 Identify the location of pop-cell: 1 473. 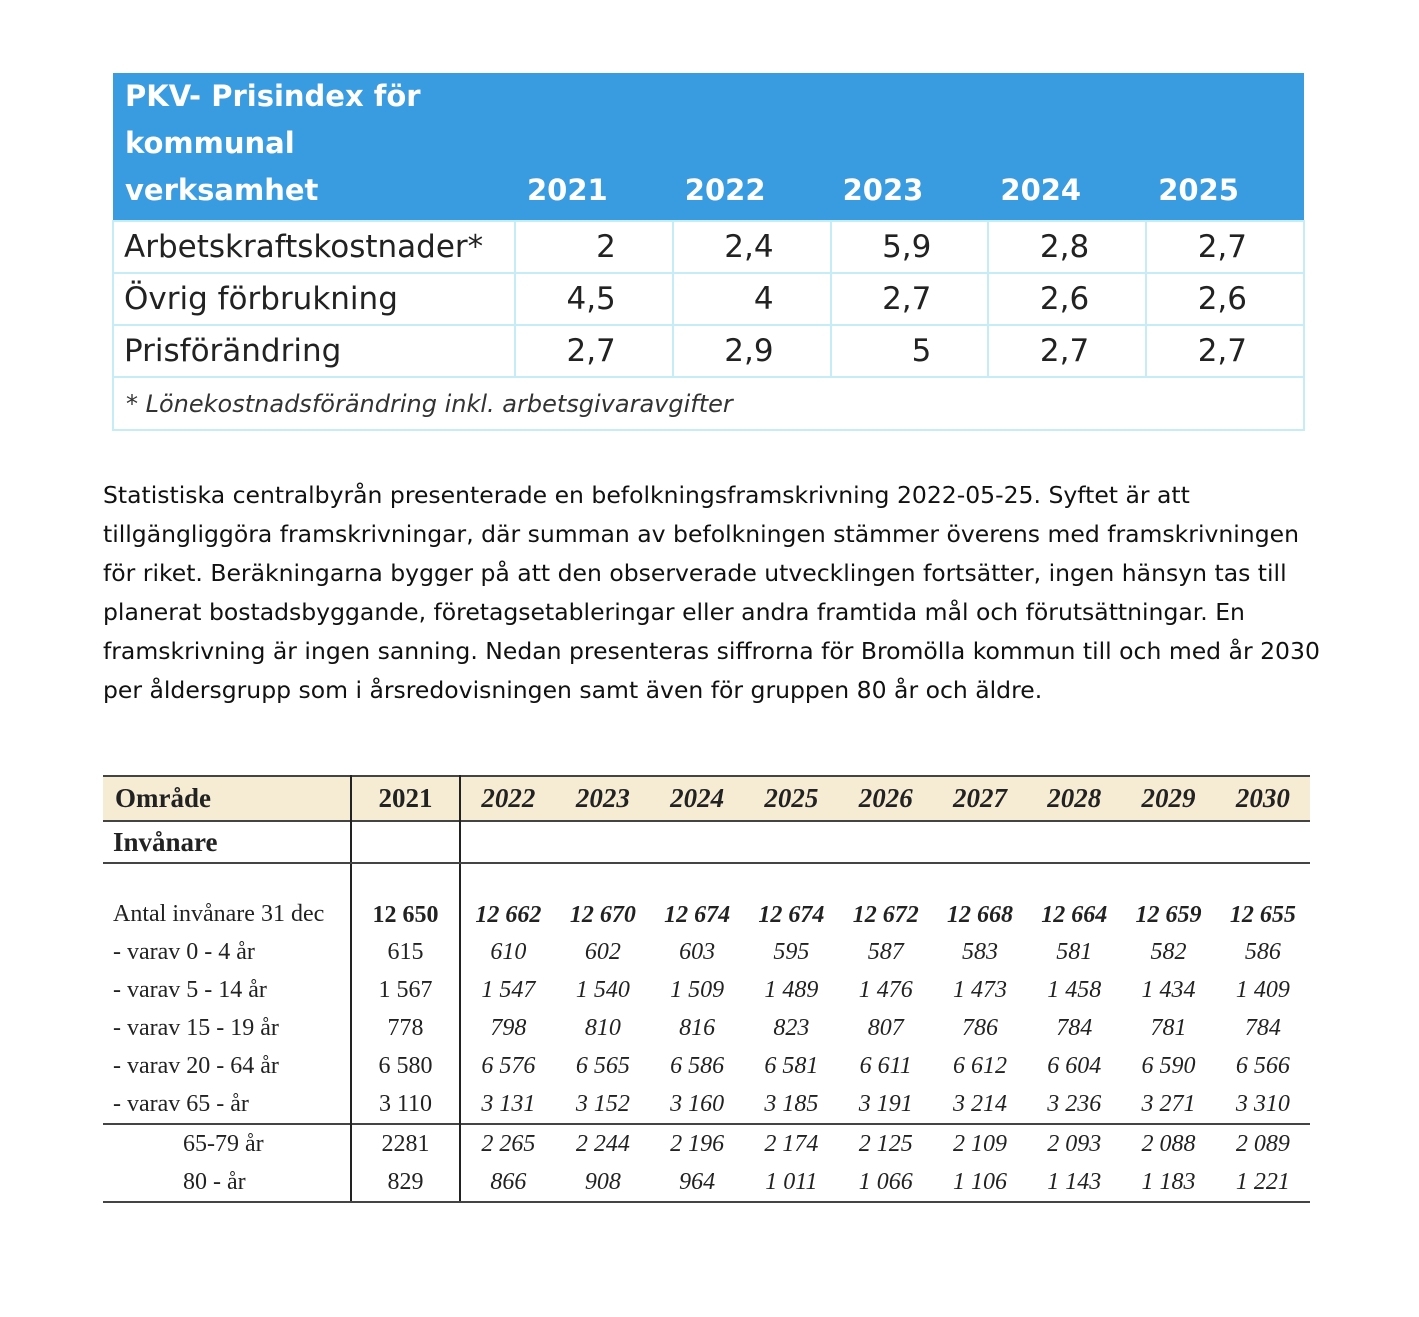
(979, 989).